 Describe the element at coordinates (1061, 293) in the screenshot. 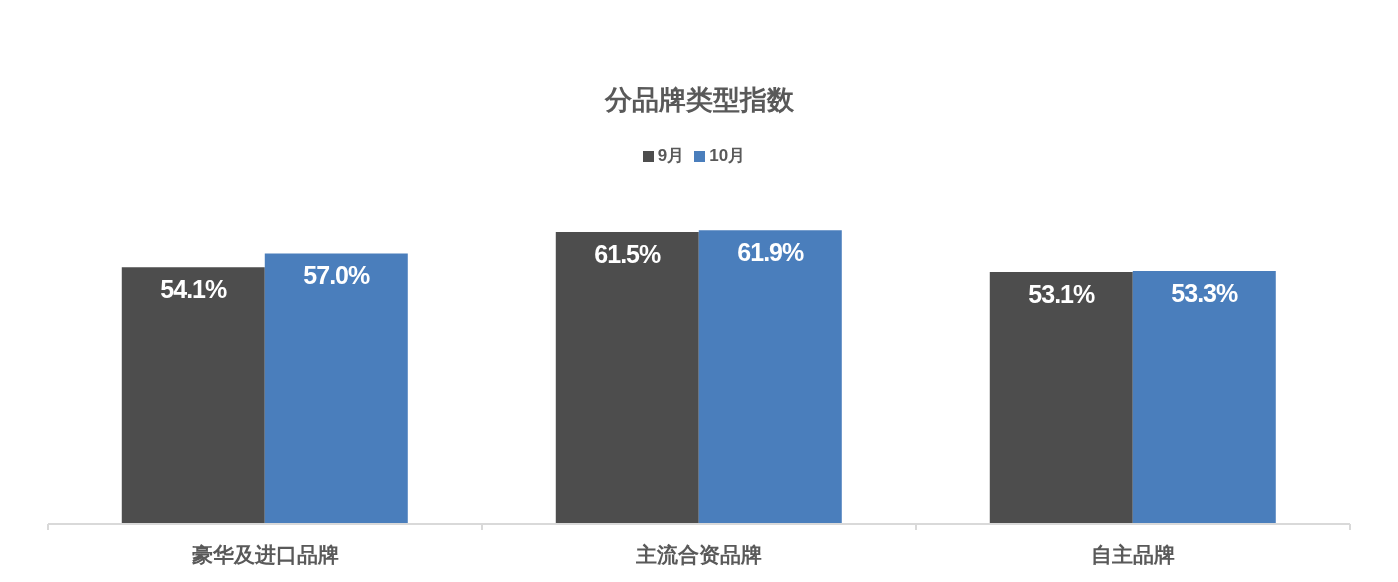

I see `data-label: 53.1%` at that location.